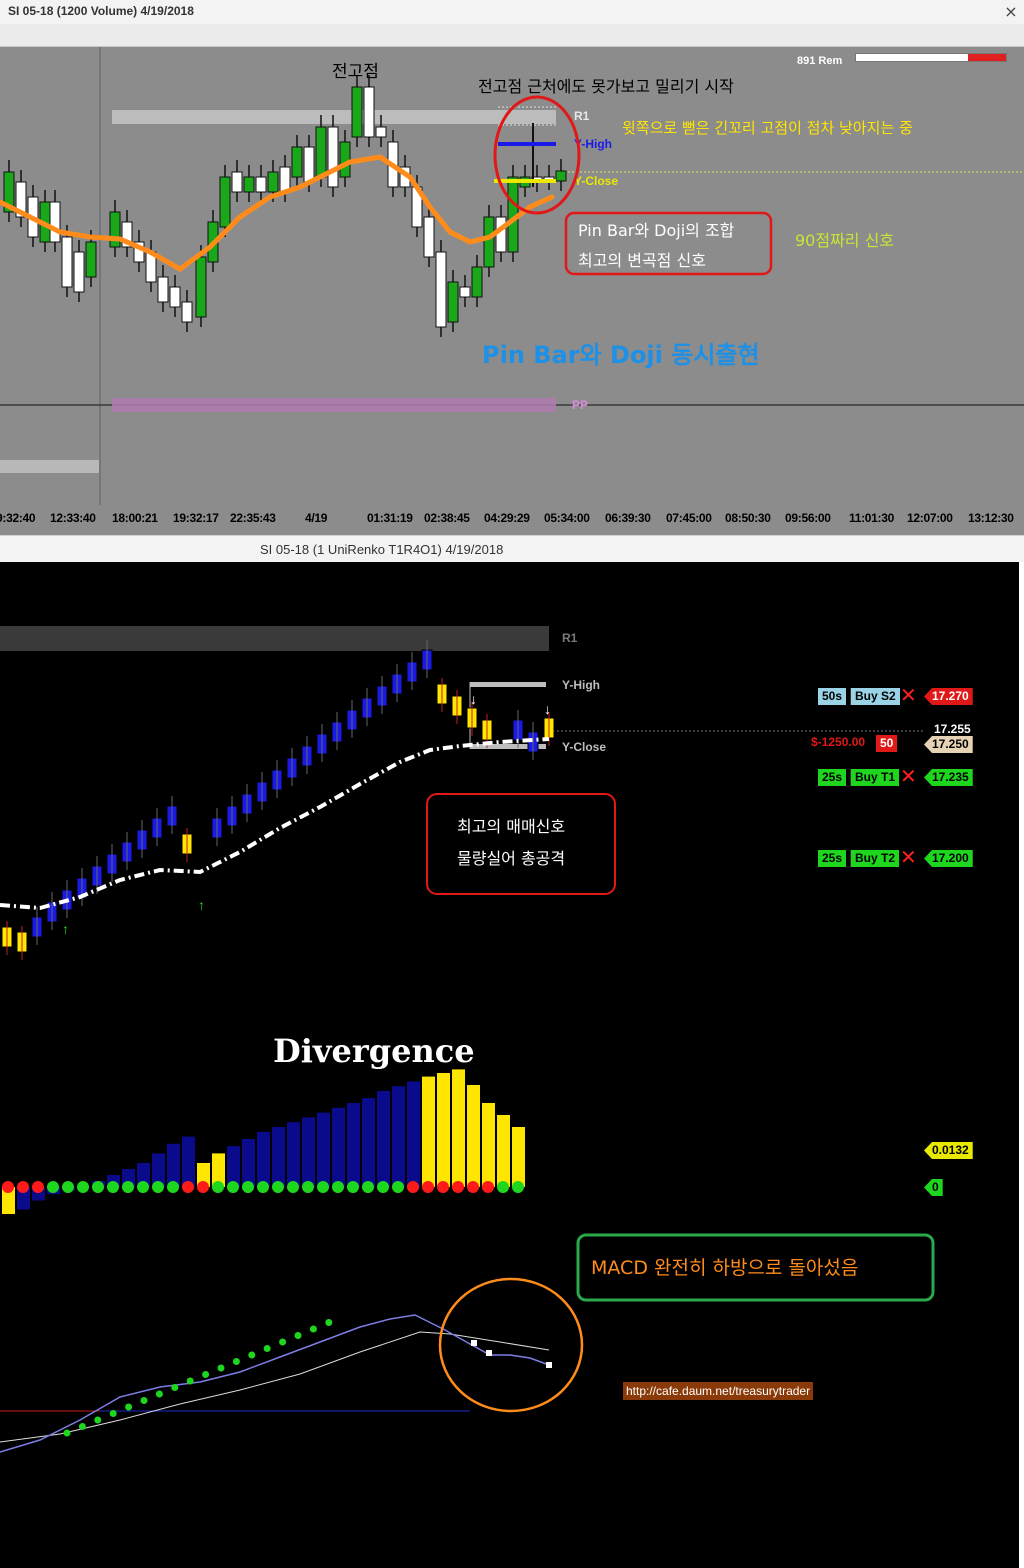 The image size is (1024, 1568). What do you see at coordinates (334, 405) in the screenshot?
I see `pp-band` at bounding box center [334, 405].